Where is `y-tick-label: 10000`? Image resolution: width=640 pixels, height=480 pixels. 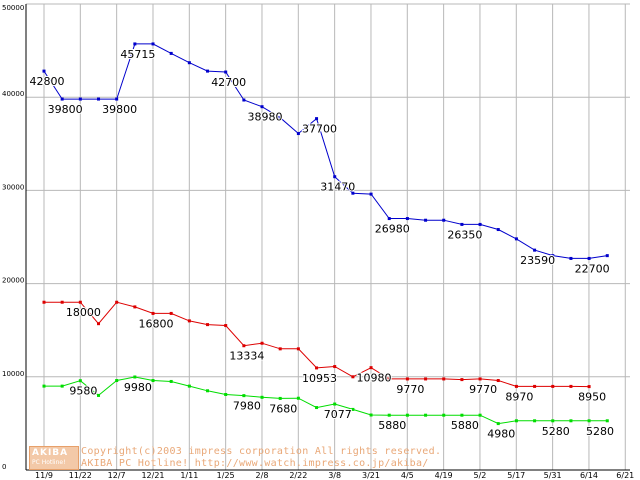
y-tick-label: 10000 is located at coordinates (13, 374).